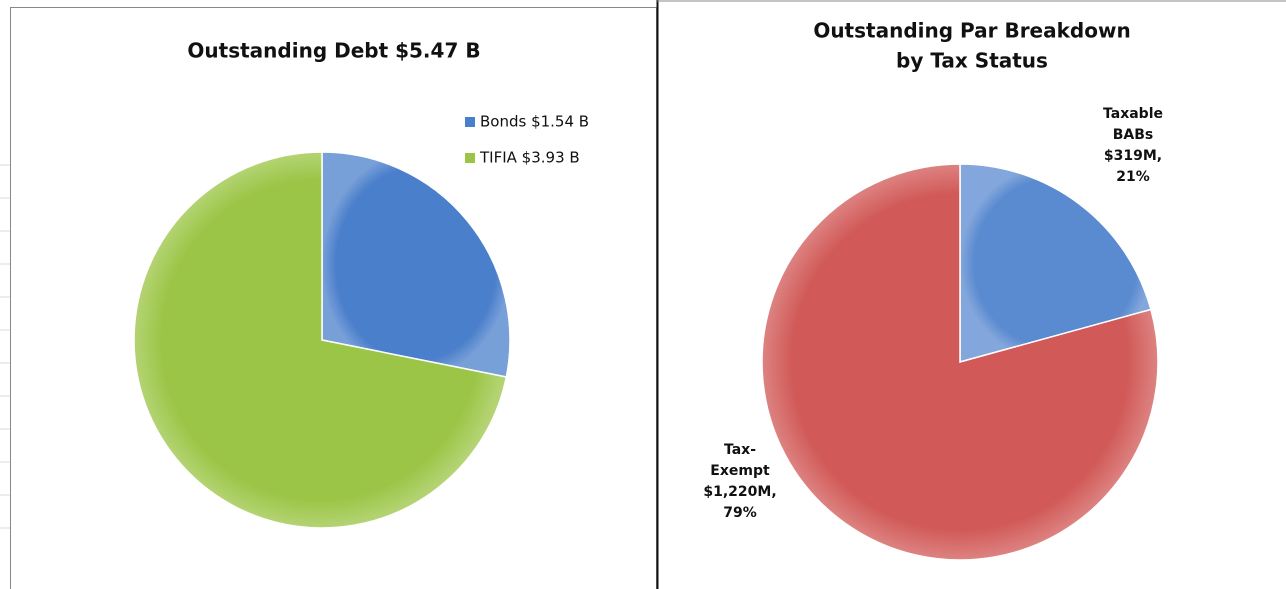  What do you see at coordinates (529, 158) in the screenshot?
I see `legend-label: TIFIA $3.93 B` at bounding box center [529, 158].